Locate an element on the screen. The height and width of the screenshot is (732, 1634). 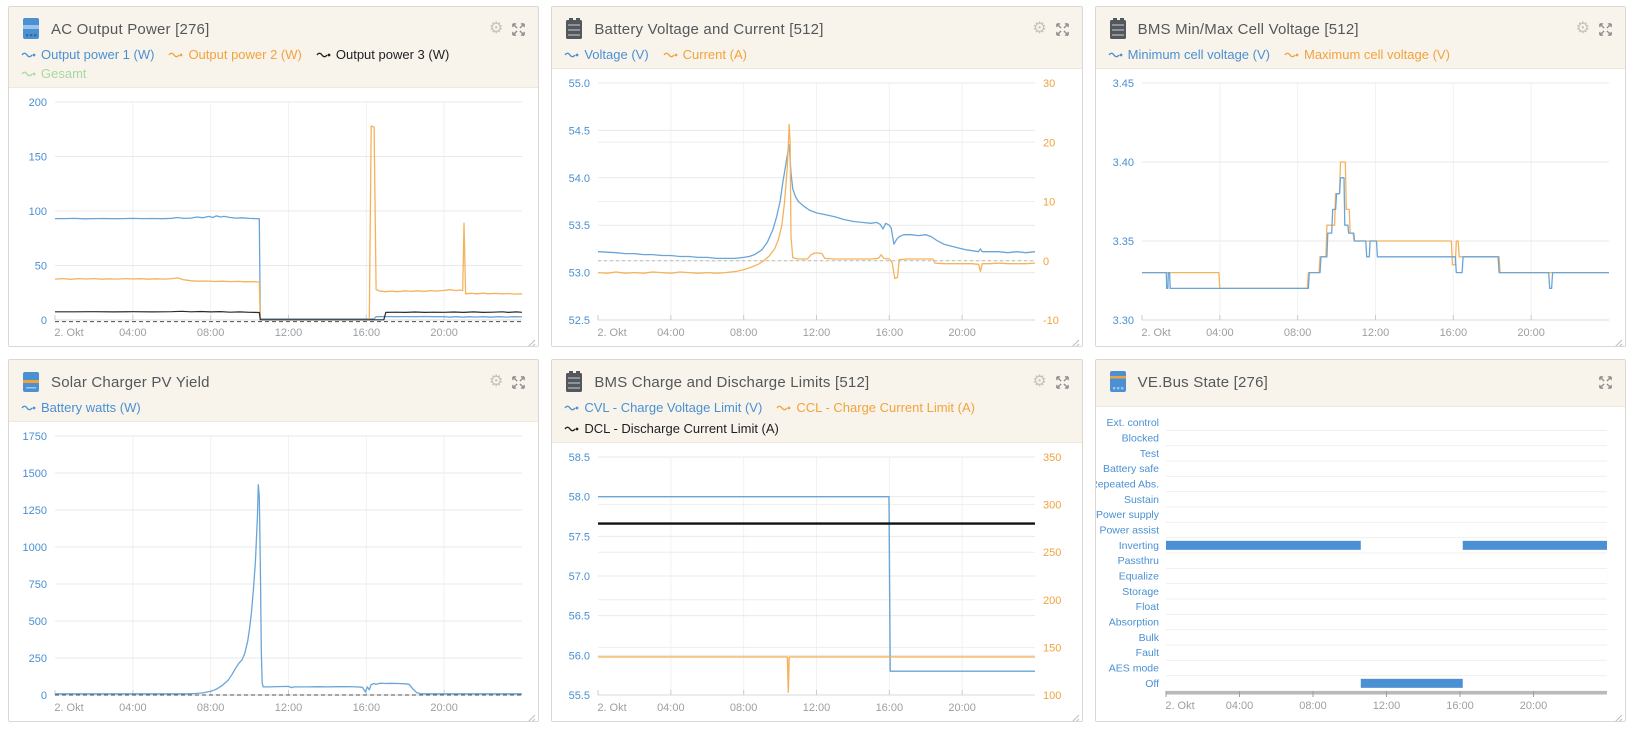
svg-text: 10 is located at coordinates (1049, 203).